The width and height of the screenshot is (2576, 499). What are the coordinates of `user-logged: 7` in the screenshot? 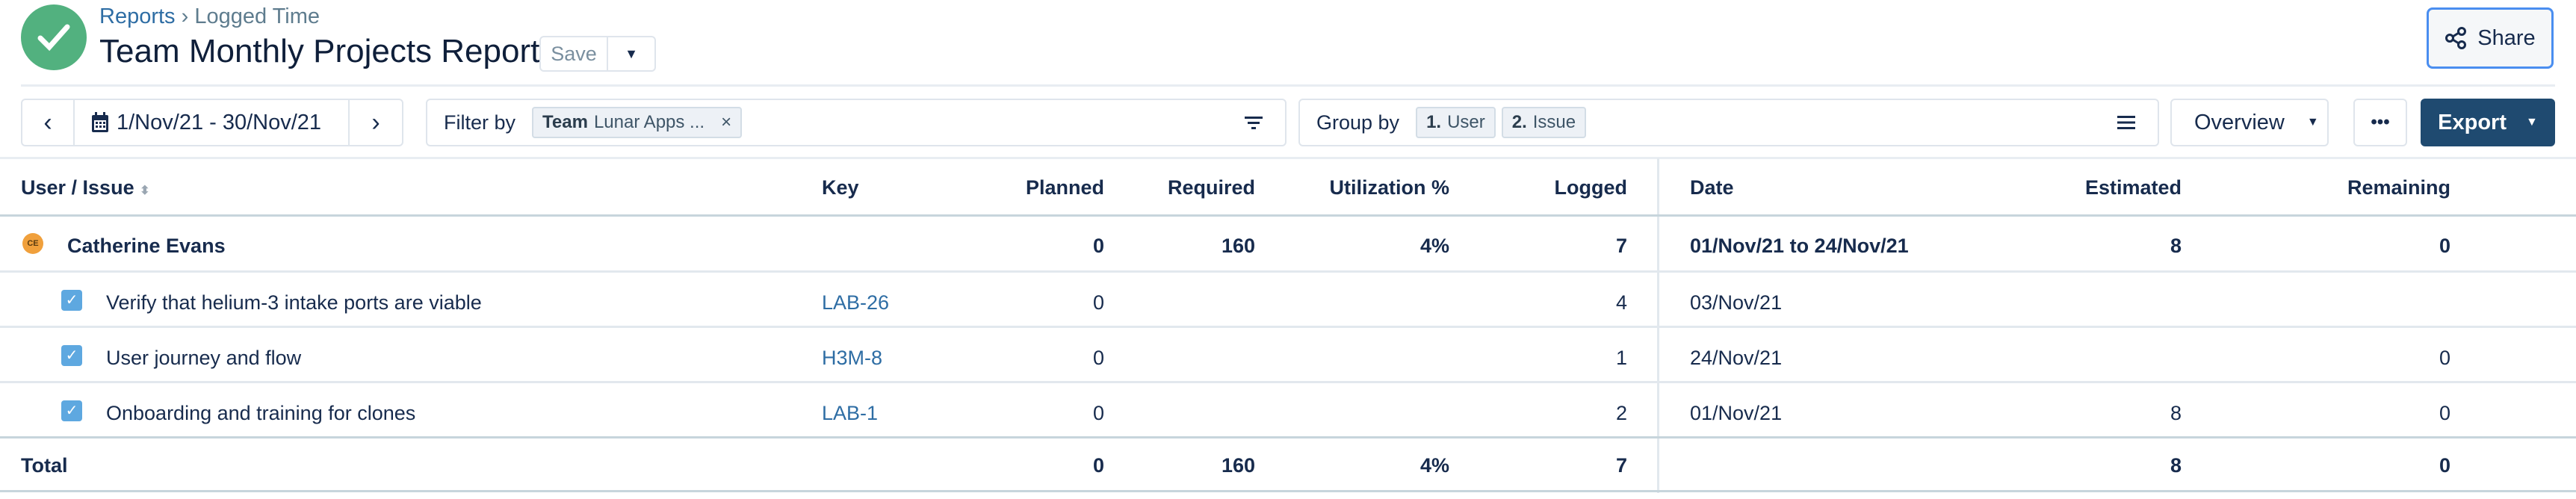 It's located at (1621, 246).